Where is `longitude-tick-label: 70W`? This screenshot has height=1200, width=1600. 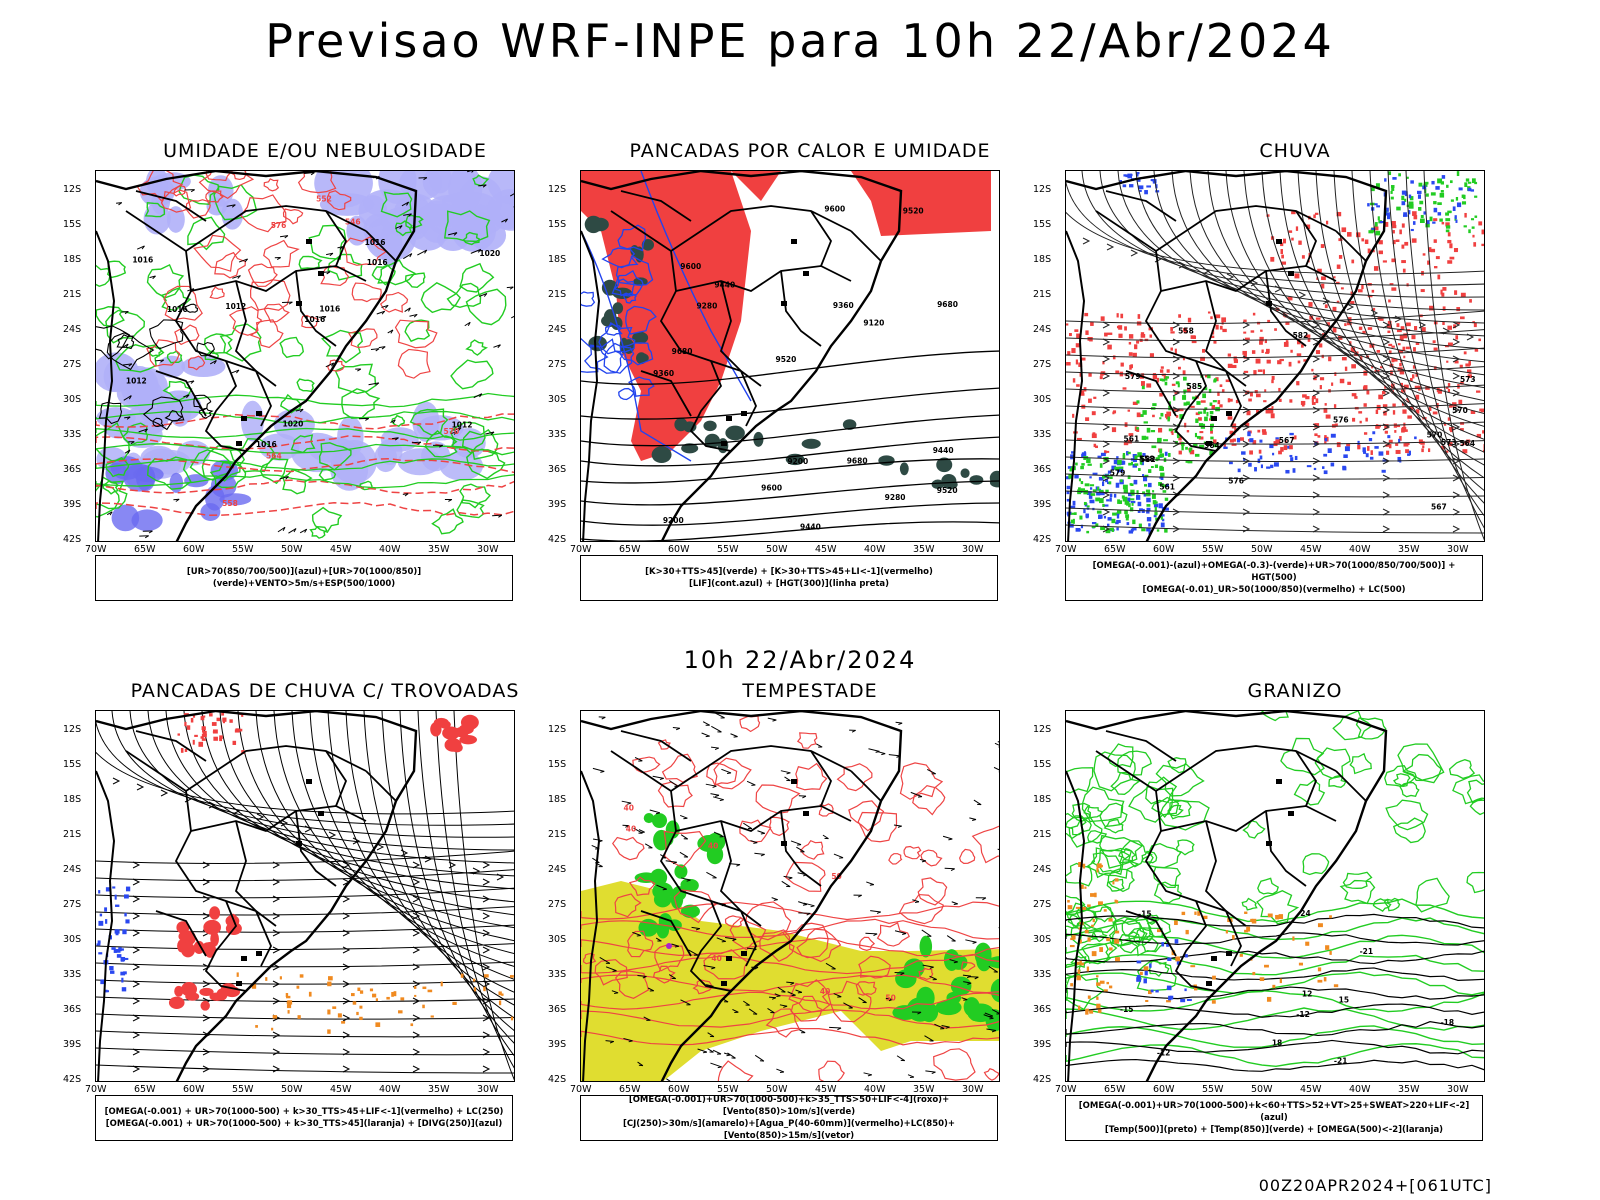
longitude-tick-label: 70W is located at coordinates (96, 549).